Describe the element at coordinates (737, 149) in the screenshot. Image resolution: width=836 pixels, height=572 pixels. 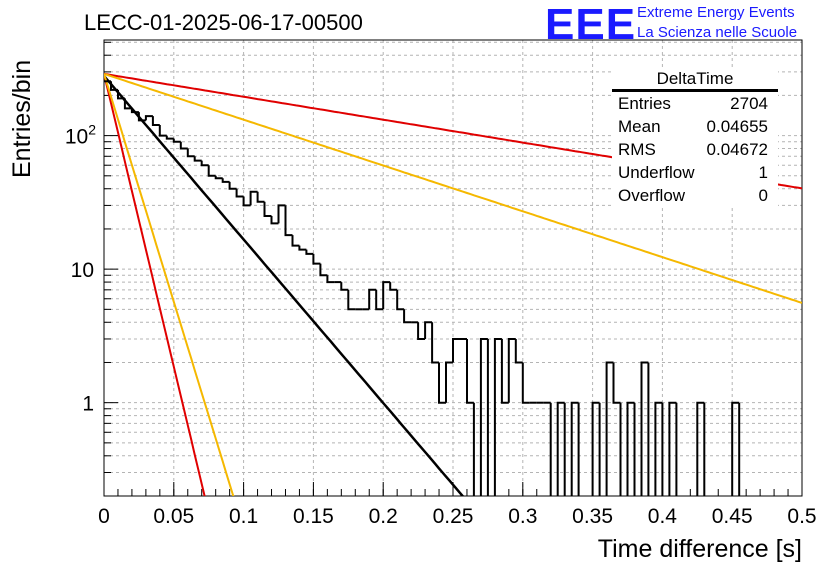
I see `stats-value: 0.04672` at that location.